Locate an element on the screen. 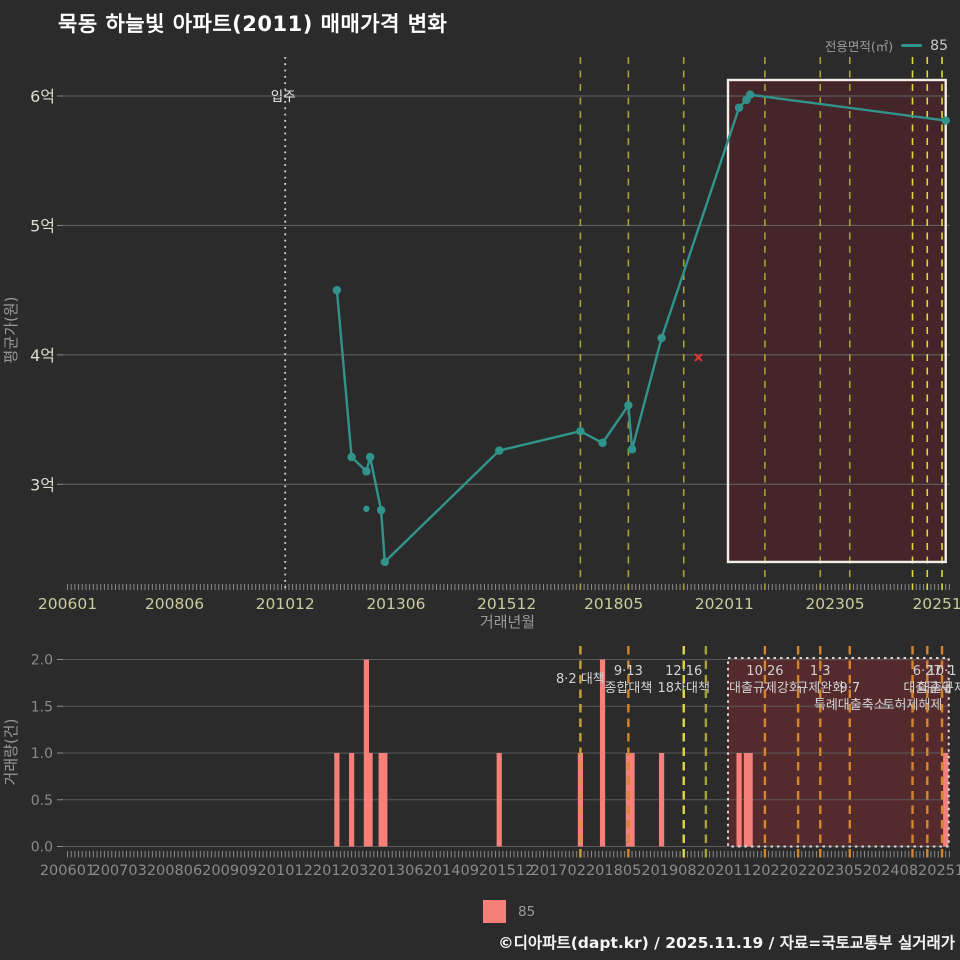 This screenshot has height=960, width=960. svg-text: 200909 is located at coordinates (229, 871).